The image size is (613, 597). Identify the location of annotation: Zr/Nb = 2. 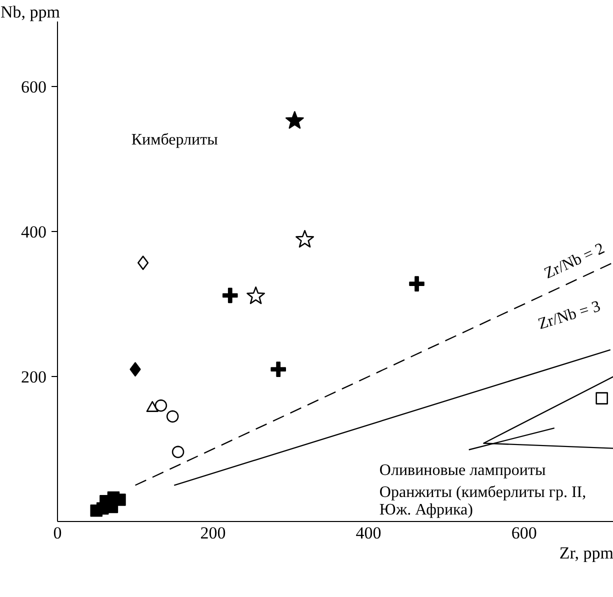
(575, 261).